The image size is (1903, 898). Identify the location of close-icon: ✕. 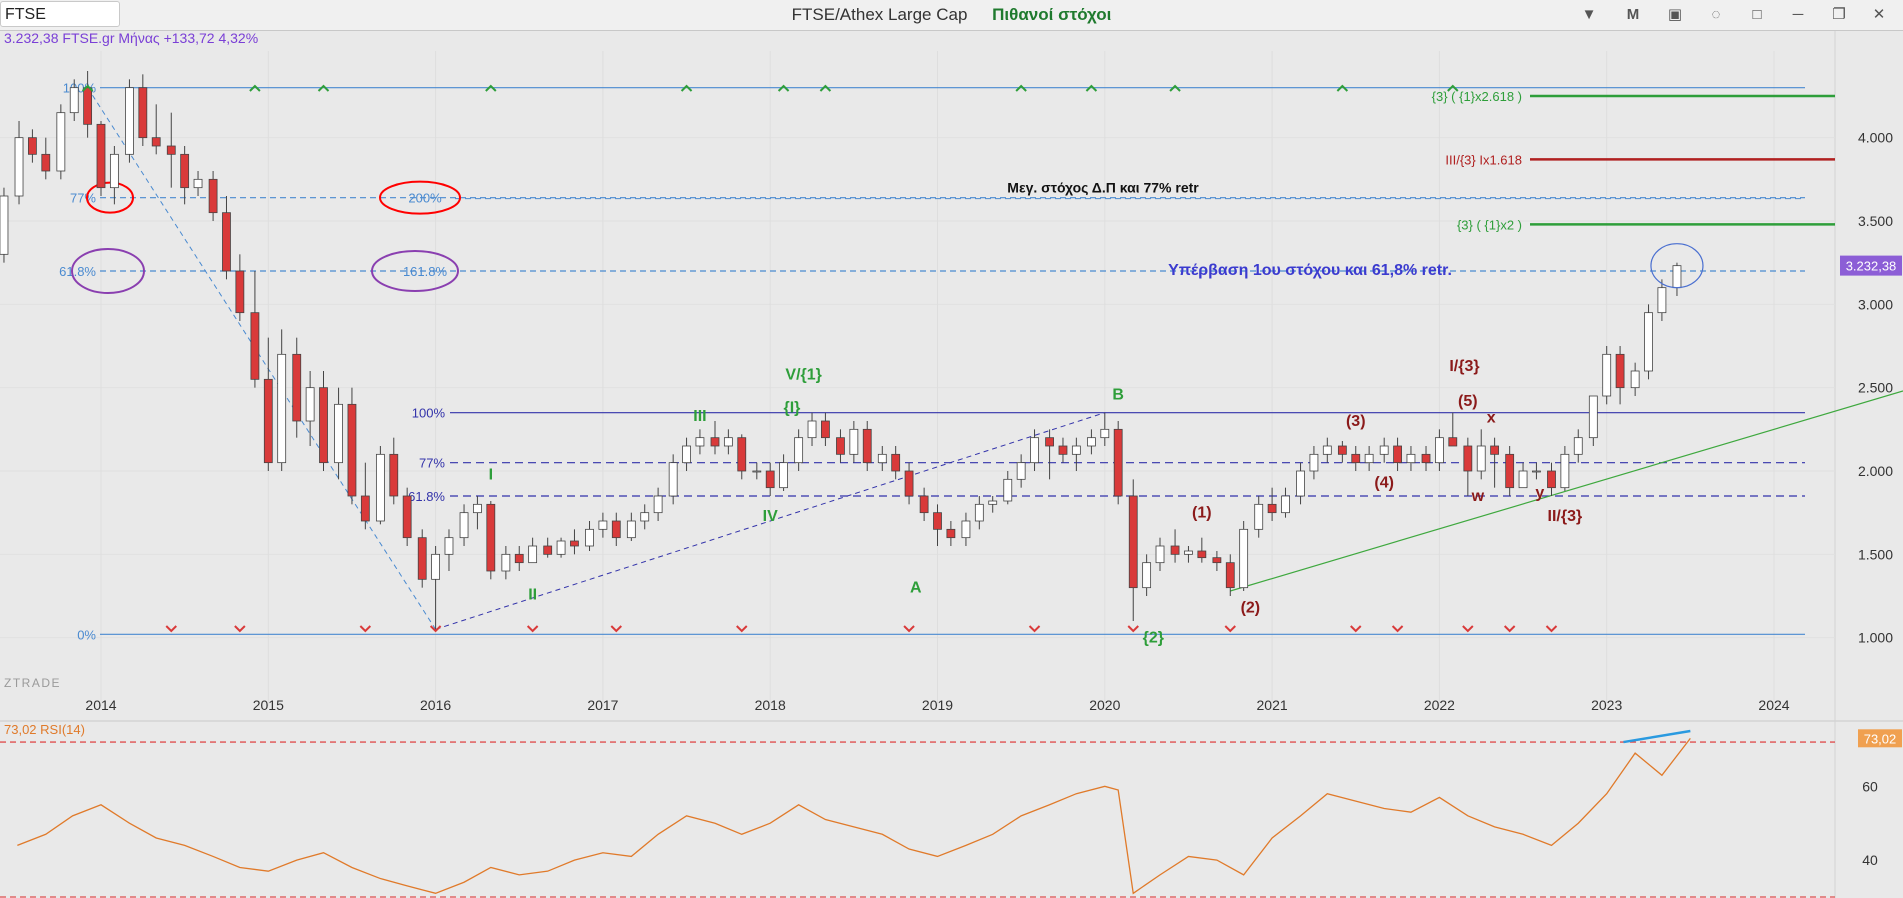
(1879, 14).